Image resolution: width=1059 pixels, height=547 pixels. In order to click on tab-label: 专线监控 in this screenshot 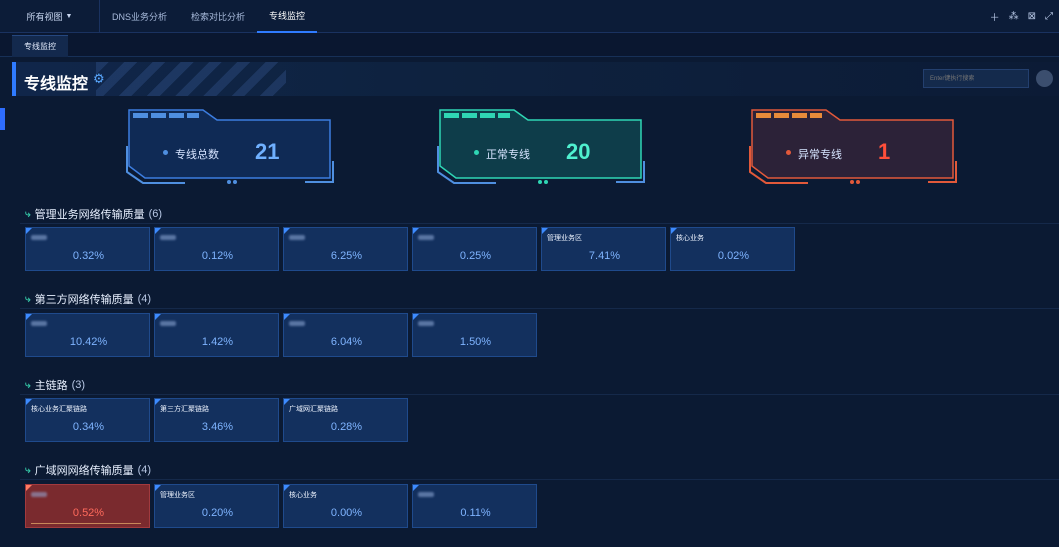, I will do `click(287, 15)`.